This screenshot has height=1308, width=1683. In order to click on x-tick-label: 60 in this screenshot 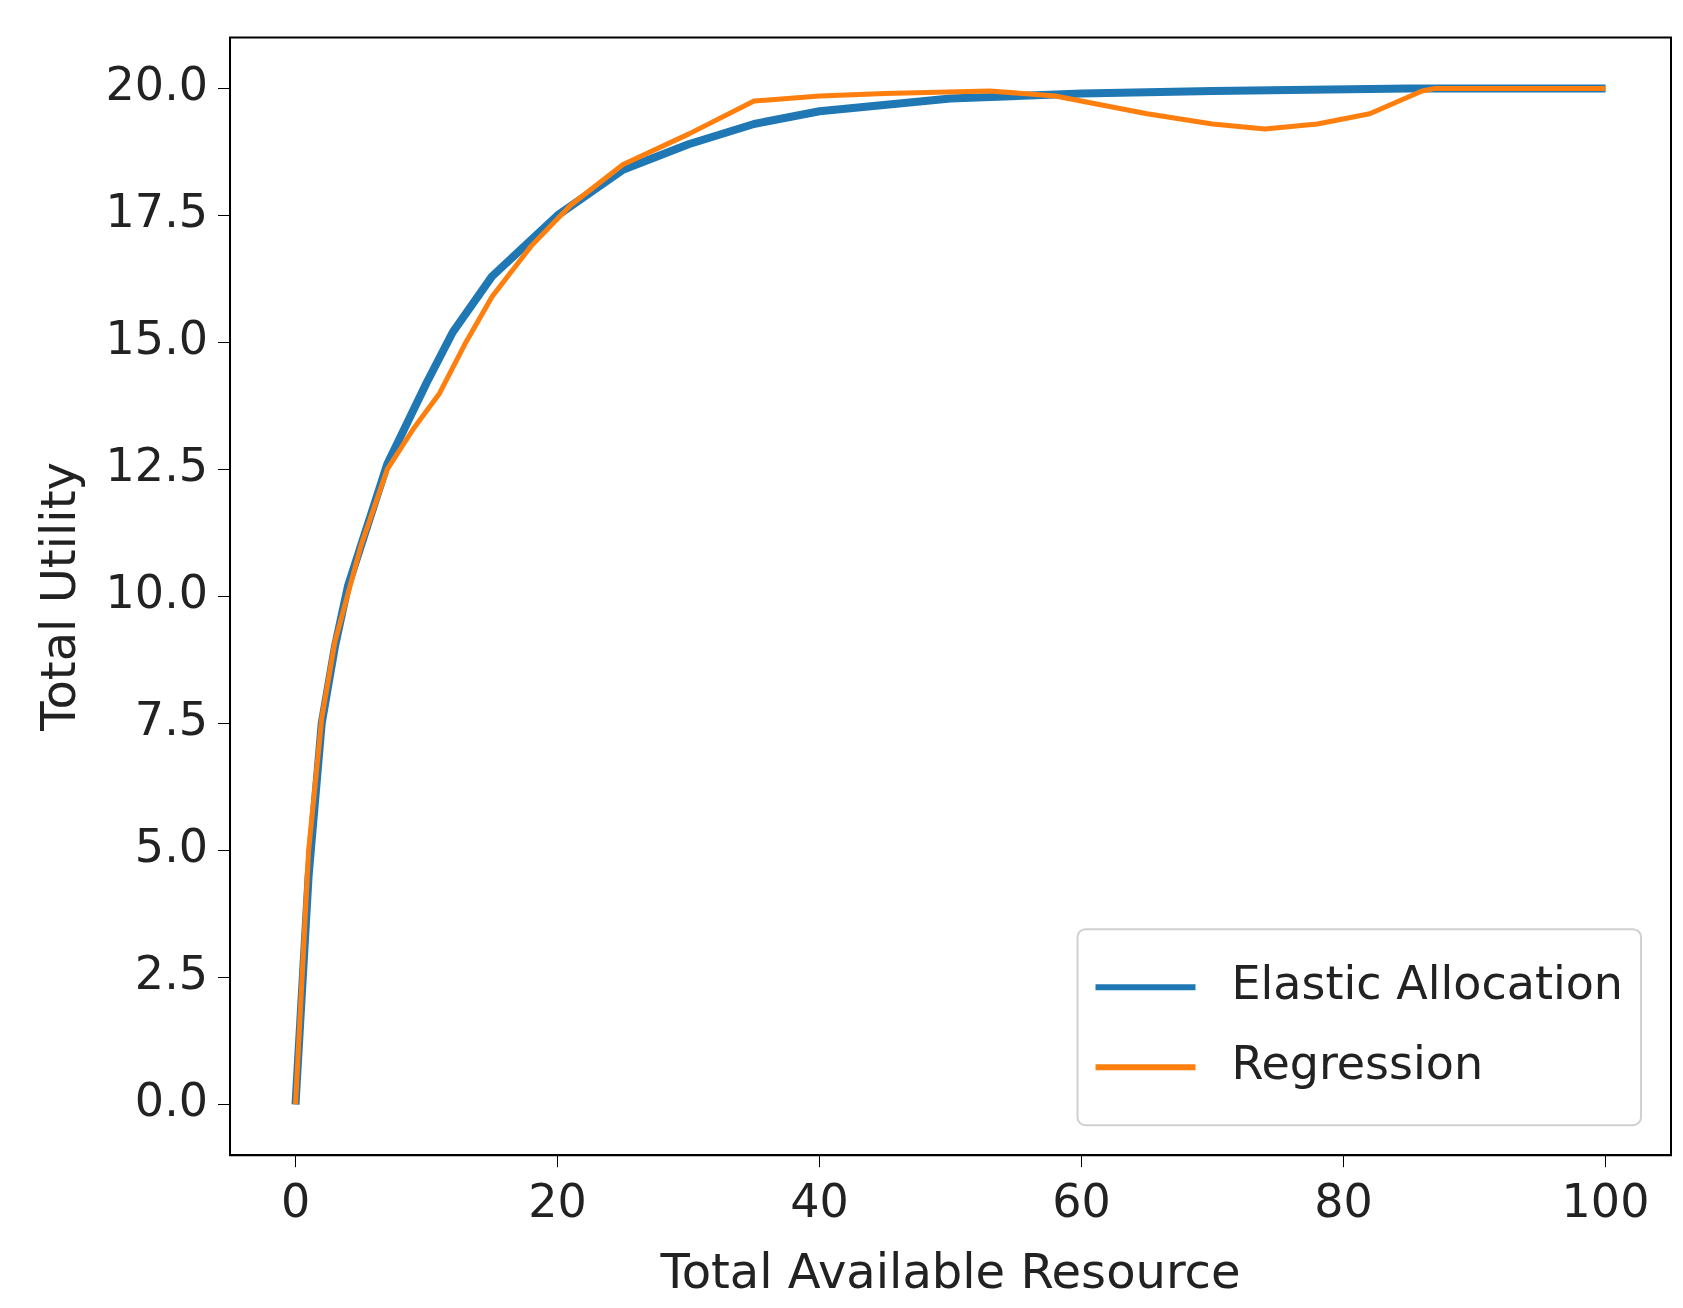, I will do `click(1081, 1200)`.